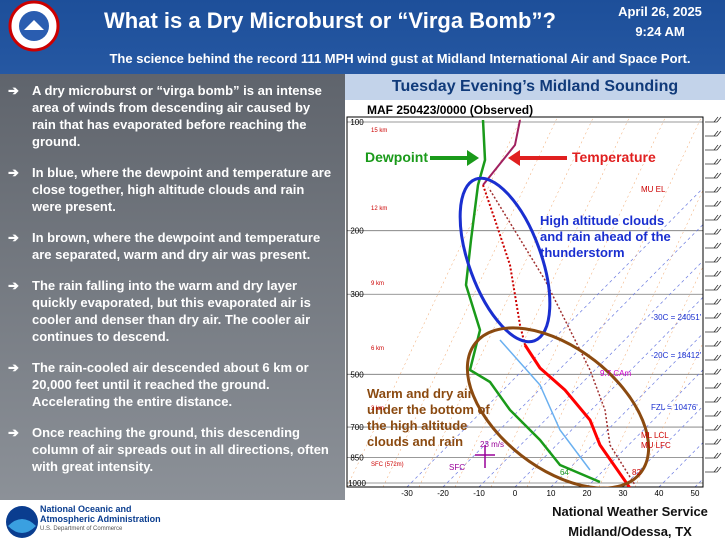 The width and height of the screenshot is (725, 544). What do you see at coordinates (357, 483) in the screenshot?
I see `pressure-label: 1000` at bounding box center [357, 483].